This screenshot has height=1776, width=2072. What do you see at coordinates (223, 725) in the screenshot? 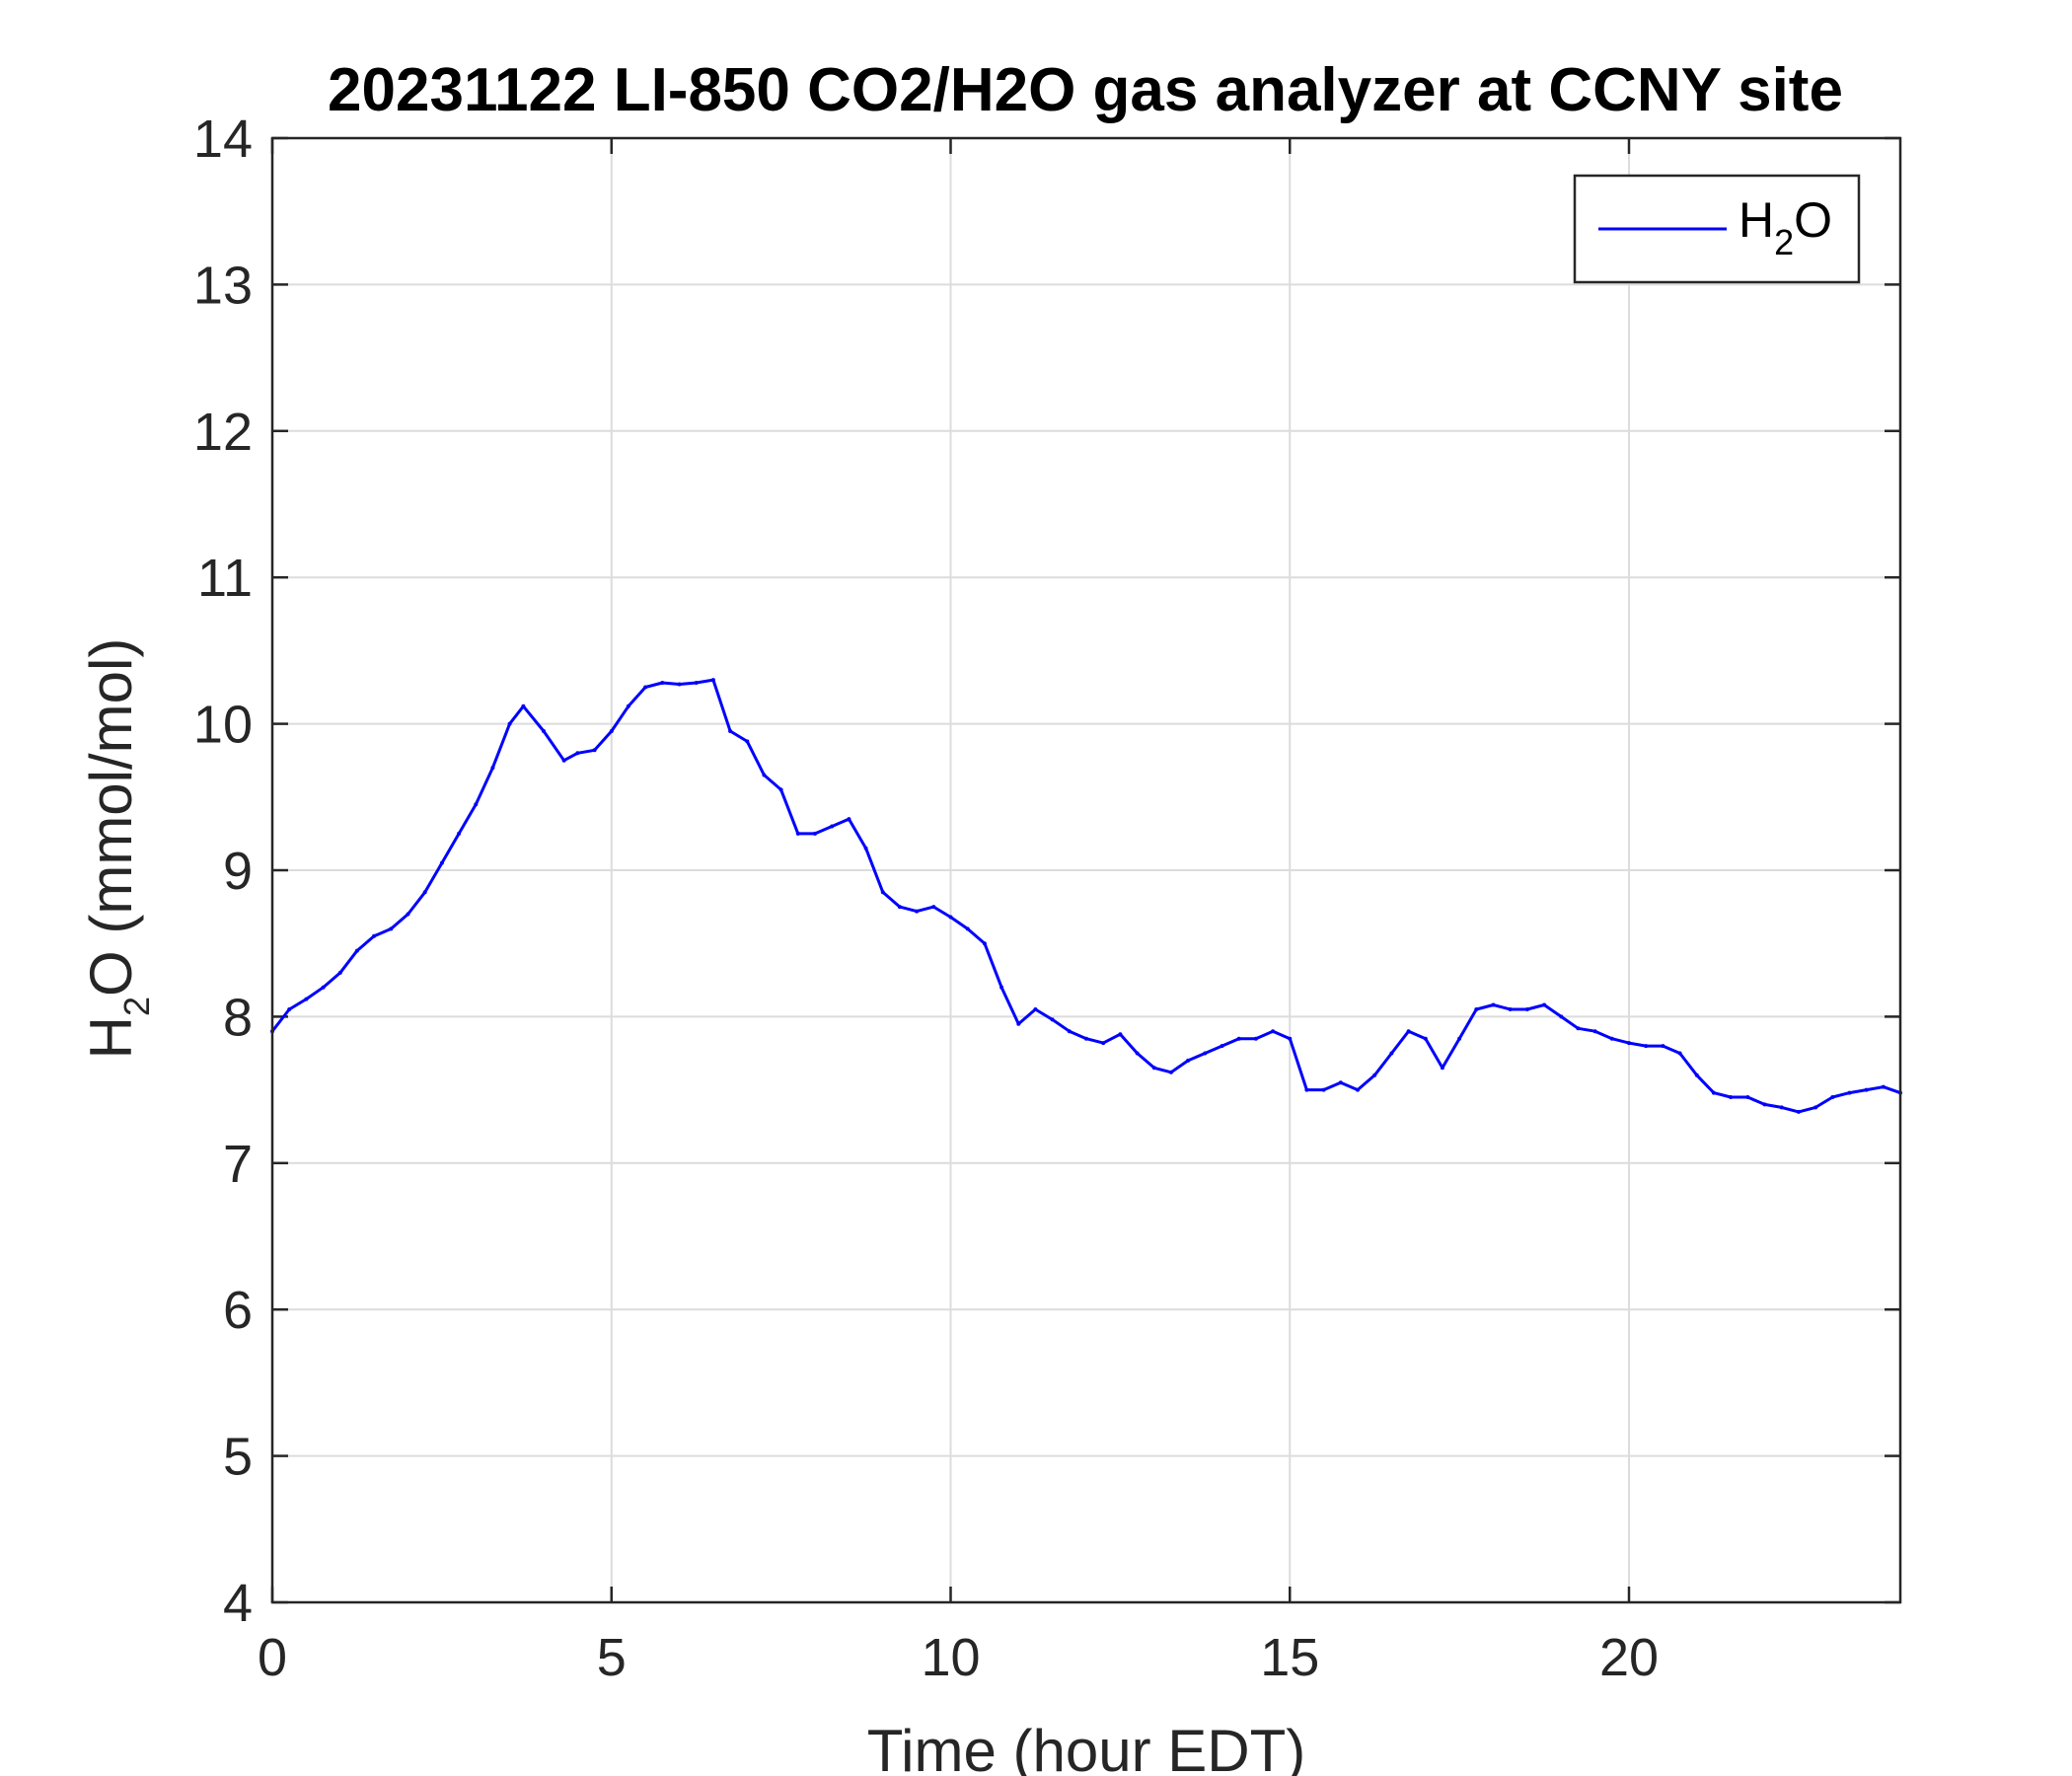
I see `y-tick-label: 10` at bounding box center [223, 725].